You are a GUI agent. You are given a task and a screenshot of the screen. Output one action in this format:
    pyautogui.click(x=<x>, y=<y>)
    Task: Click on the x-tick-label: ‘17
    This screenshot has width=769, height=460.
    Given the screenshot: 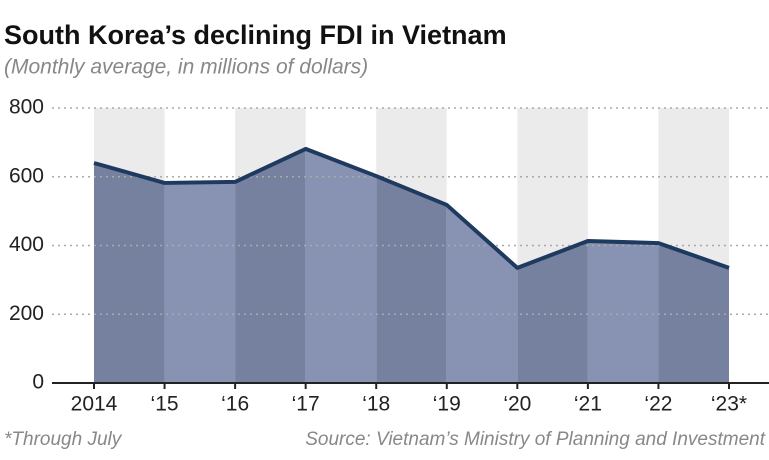 What is the action you would take?
    pyautogui.click(x=306, y=404)
    